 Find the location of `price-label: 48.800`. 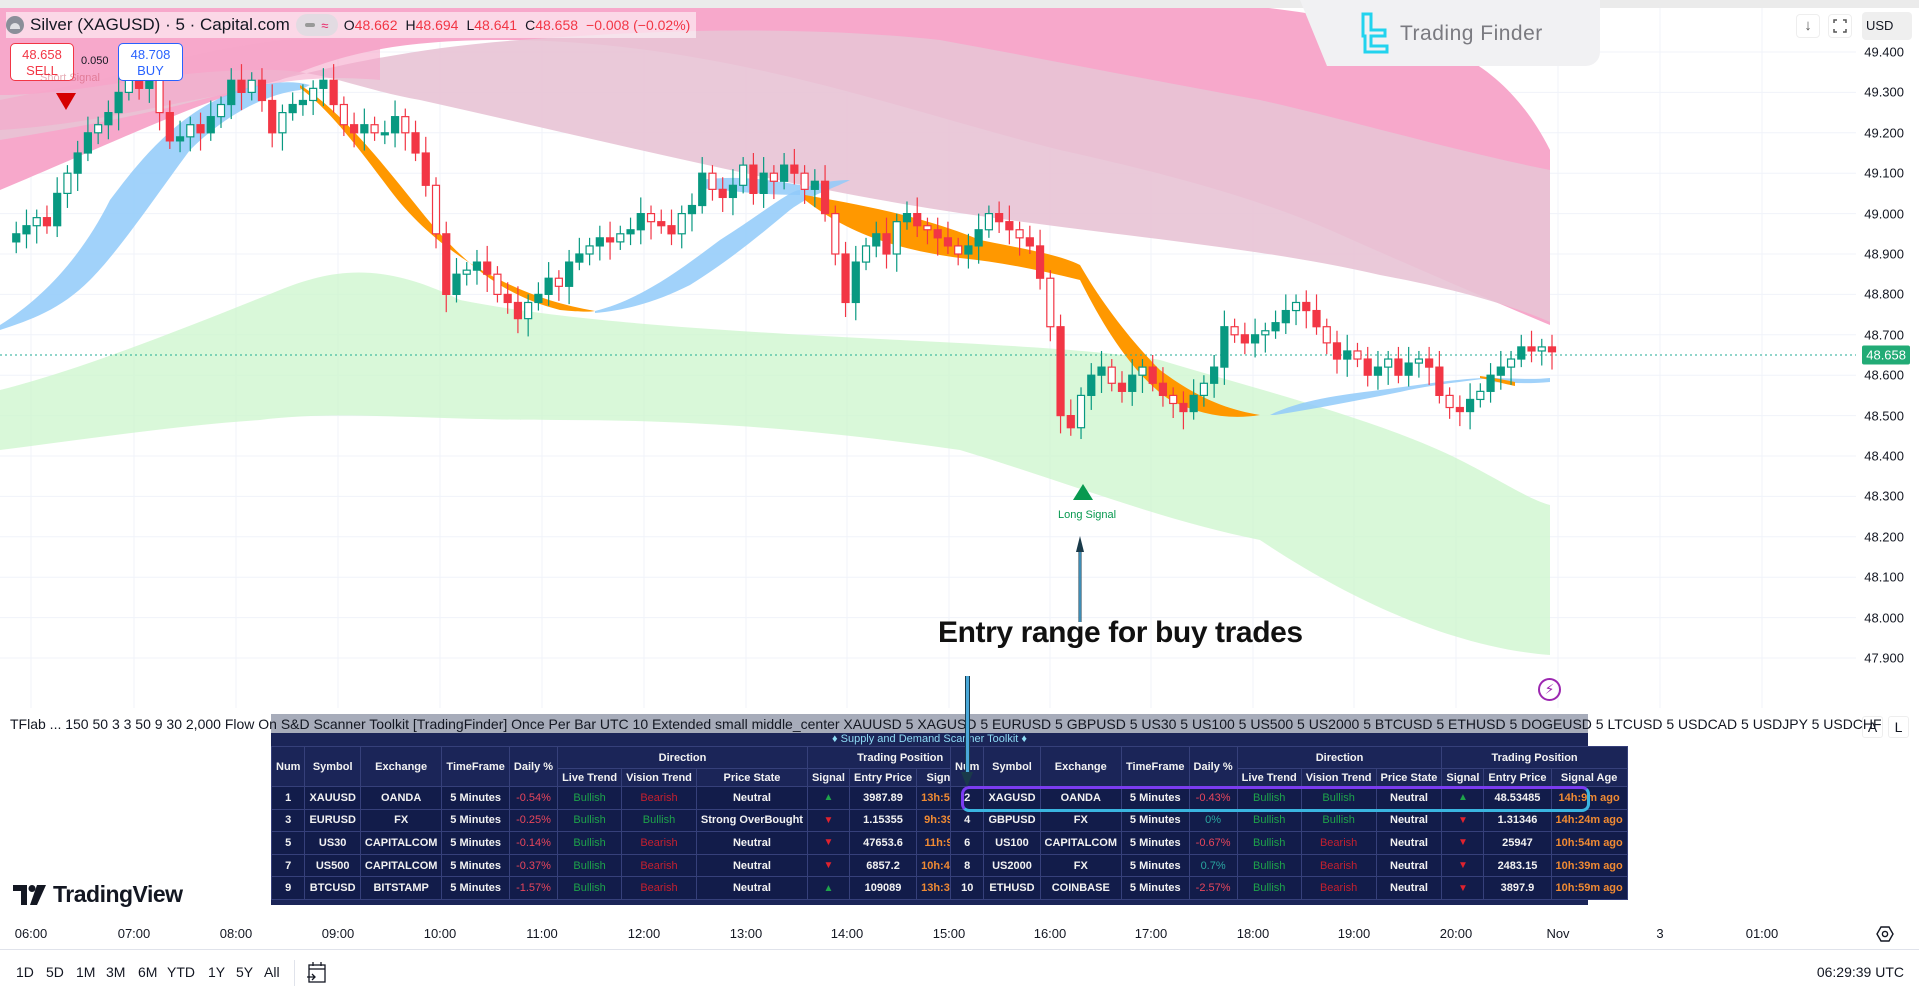

price-label: 48.800 is located at coordinates (1884, 294).